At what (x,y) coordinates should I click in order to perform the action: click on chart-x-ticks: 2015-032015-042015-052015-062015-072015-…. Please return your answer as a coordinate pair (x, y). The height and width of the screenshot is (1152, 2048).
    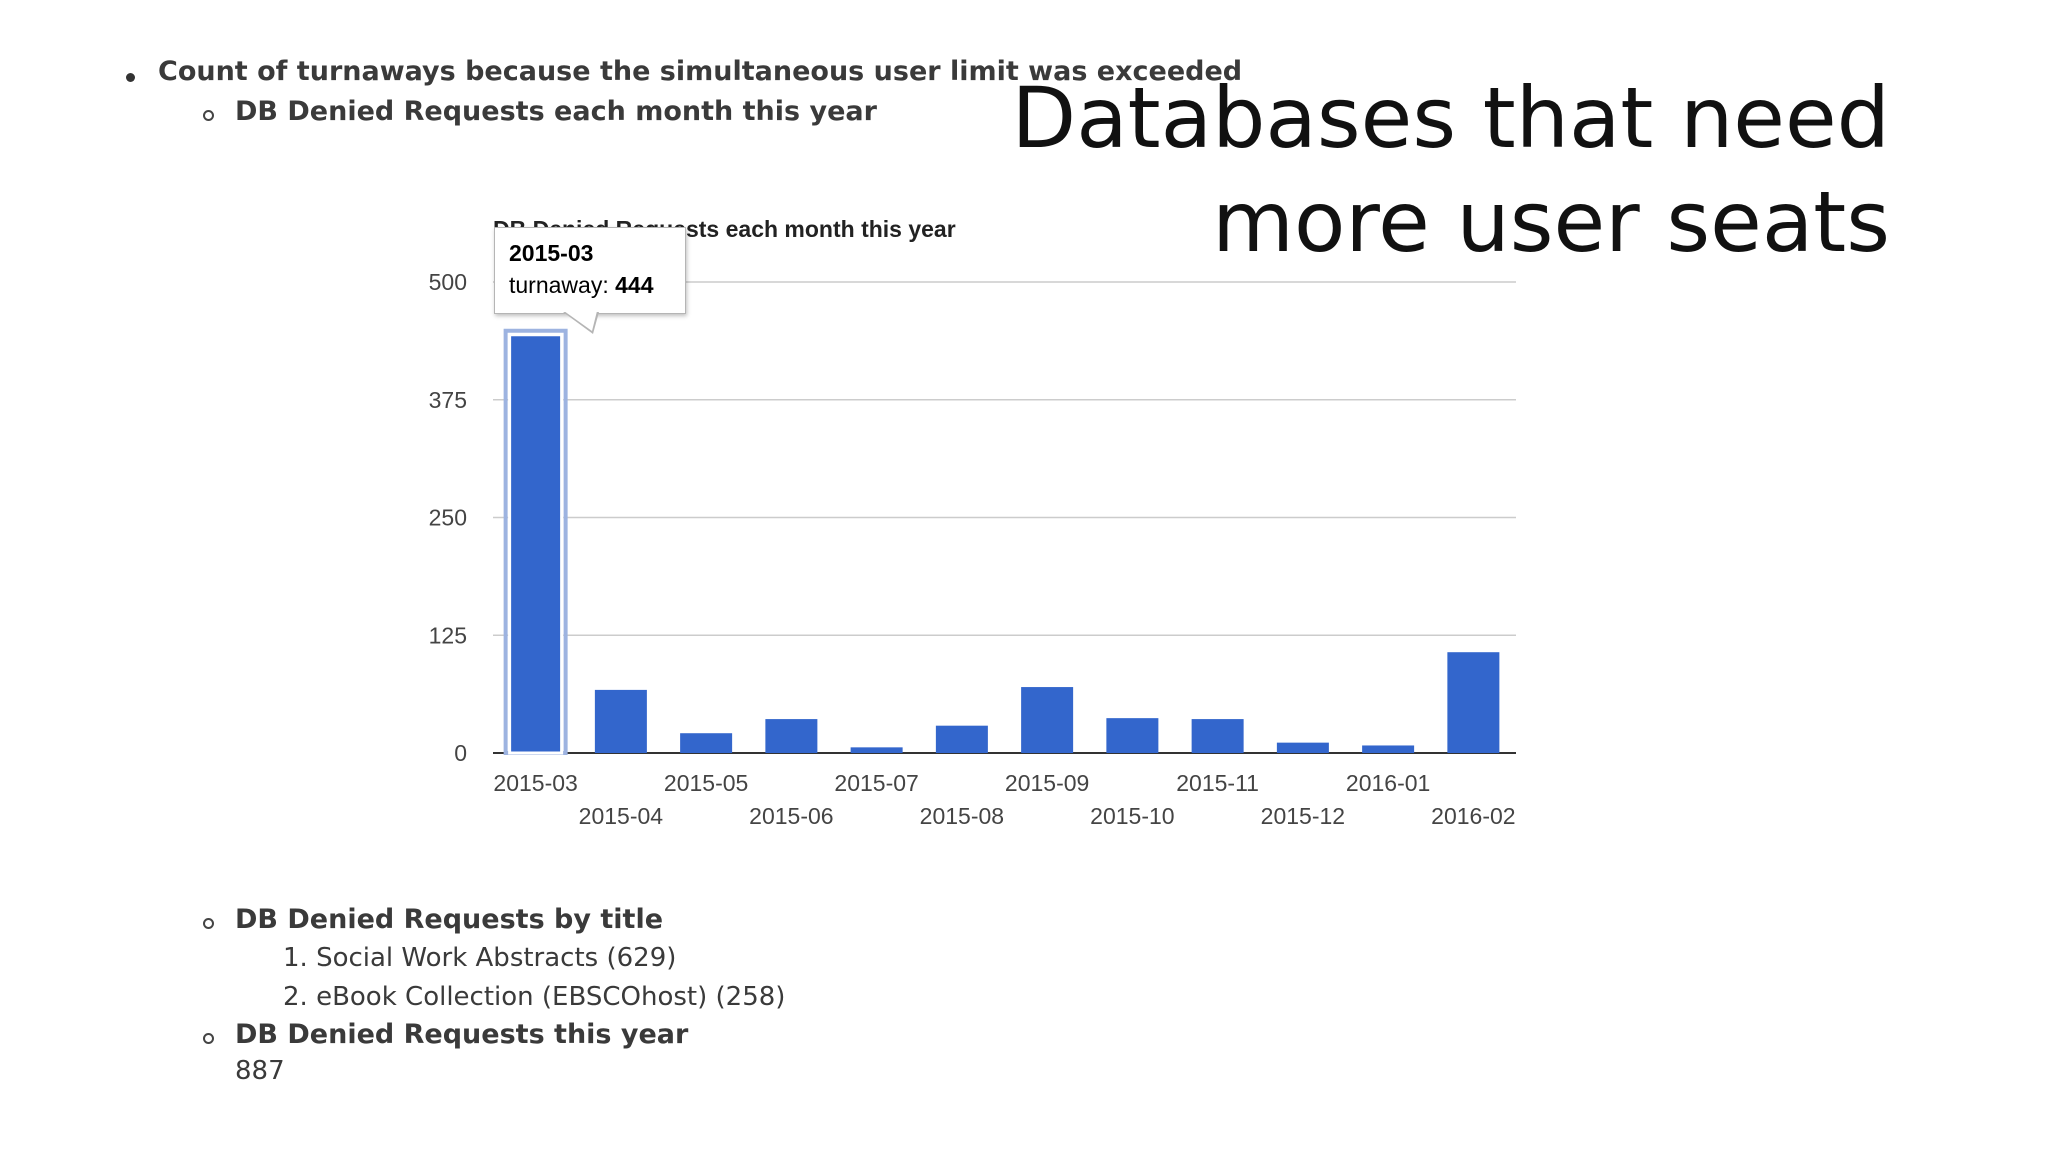
    Looking at the image, I should click on (1004, 799).